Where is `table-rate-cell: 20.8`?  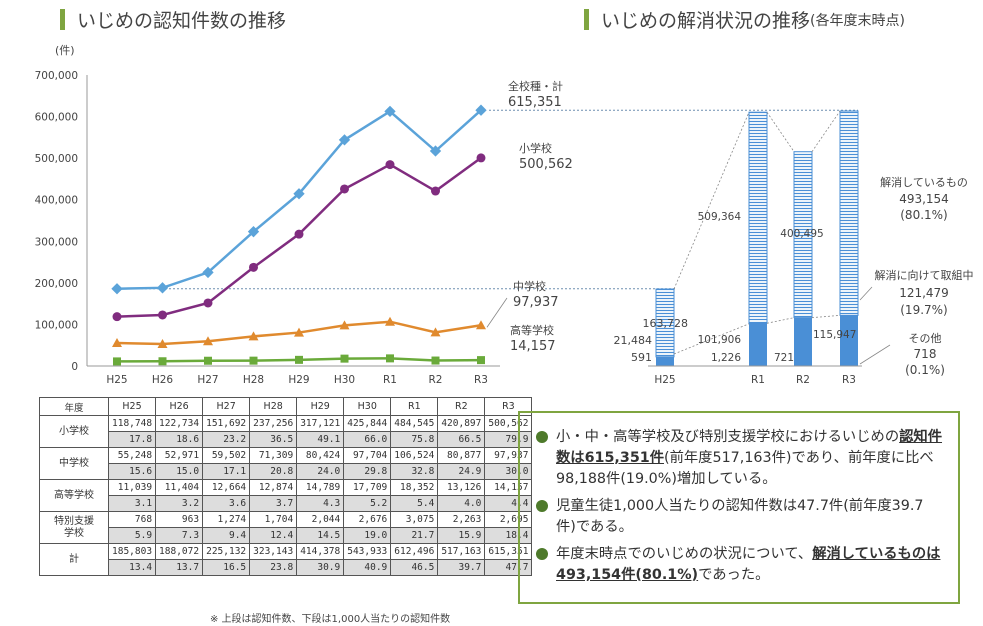 table-rate-cell: 20.8 is located at coordinates (273, 471).